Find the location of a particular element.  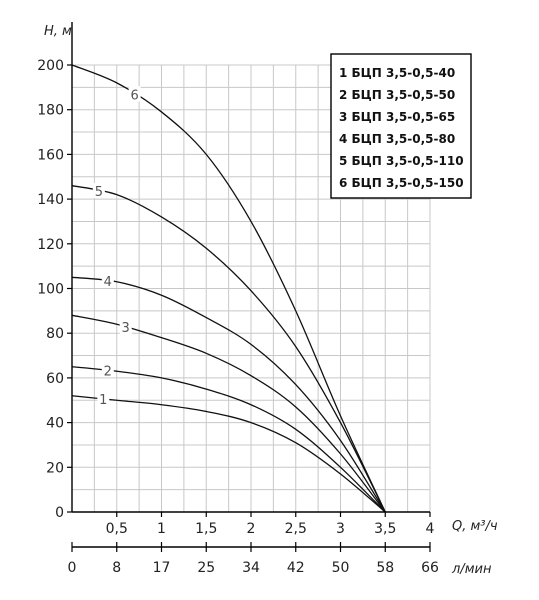

legend-entry-1: 1 БЦП 3,5-0,5-40 is located at coordinates (397, 73).